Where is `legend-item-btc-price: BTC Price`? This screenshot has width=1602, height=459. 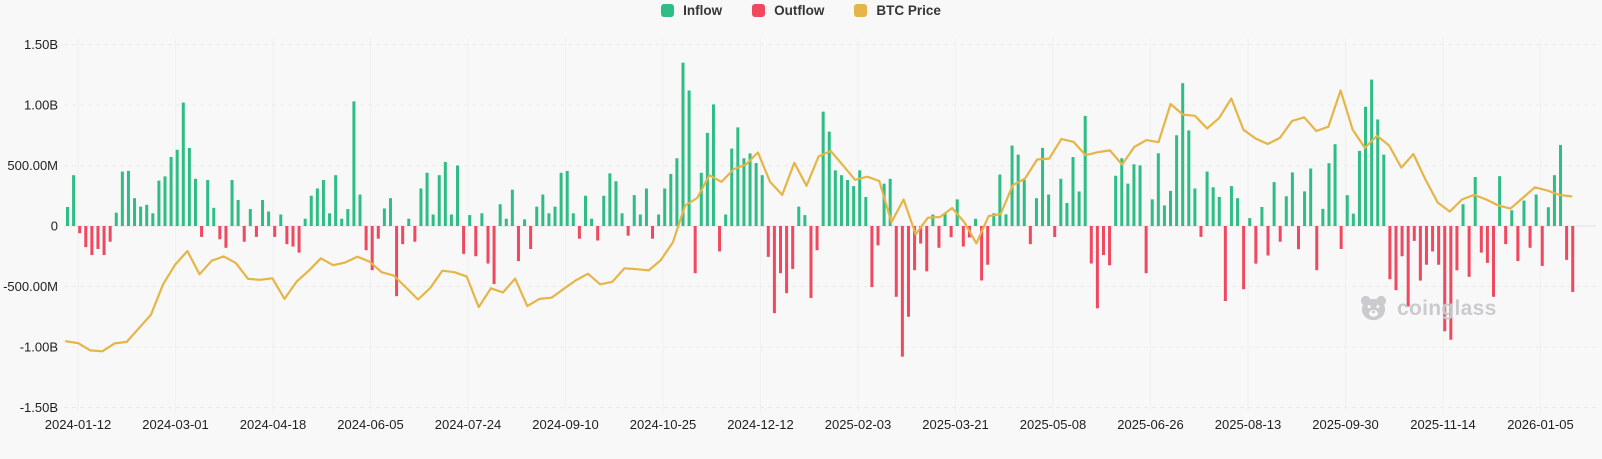
legend-item-btc-price: BTC Price is located at coordinates (897, 11).